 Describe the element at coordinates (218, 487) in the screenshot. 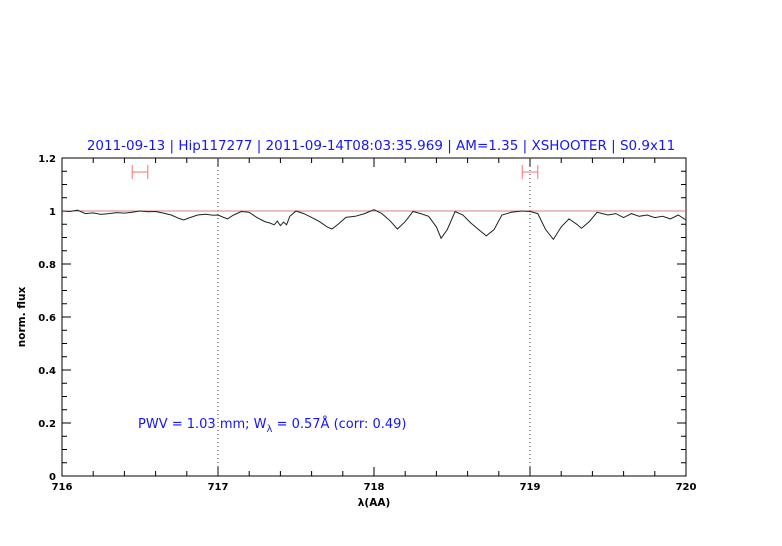

I see `x-tick-label: 717` at that location.